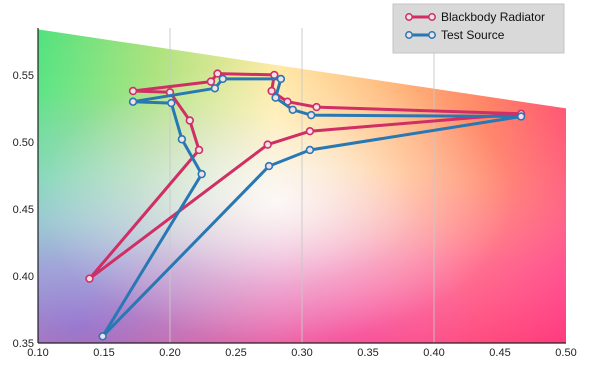  Describe the element at coordinates (473, 35) in the screenshot. I see `legend-label: Test Source` at that location.